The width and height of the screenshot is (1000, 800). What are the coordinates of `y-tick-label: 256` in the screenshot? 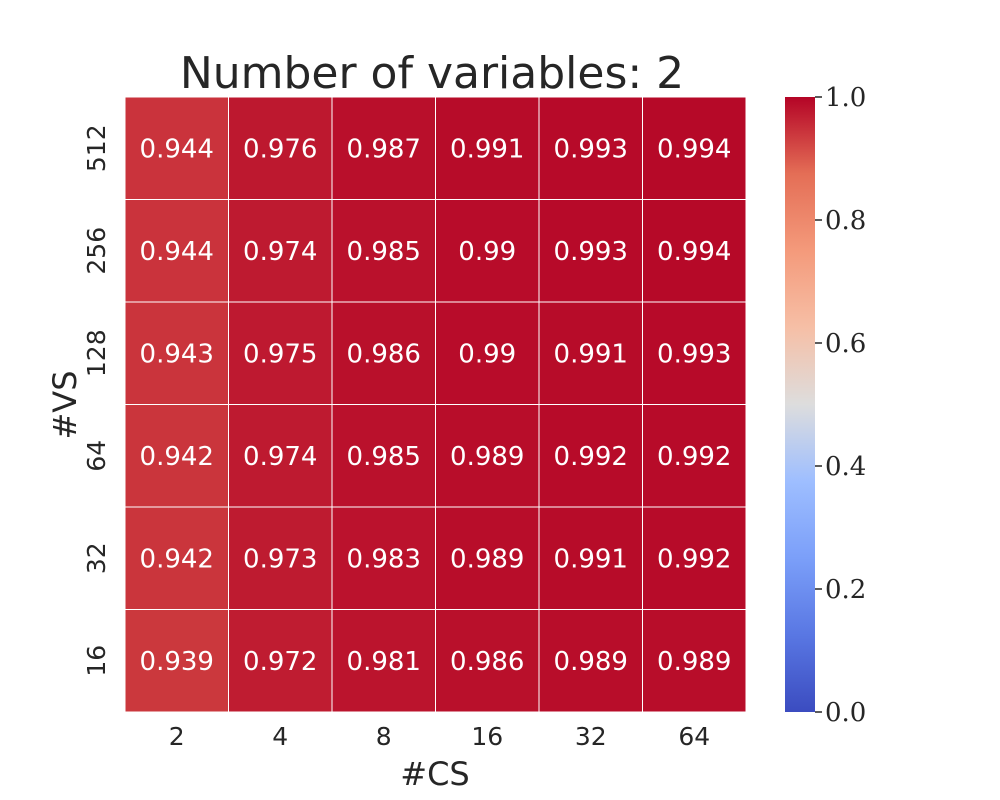 It's located at (96, 251).